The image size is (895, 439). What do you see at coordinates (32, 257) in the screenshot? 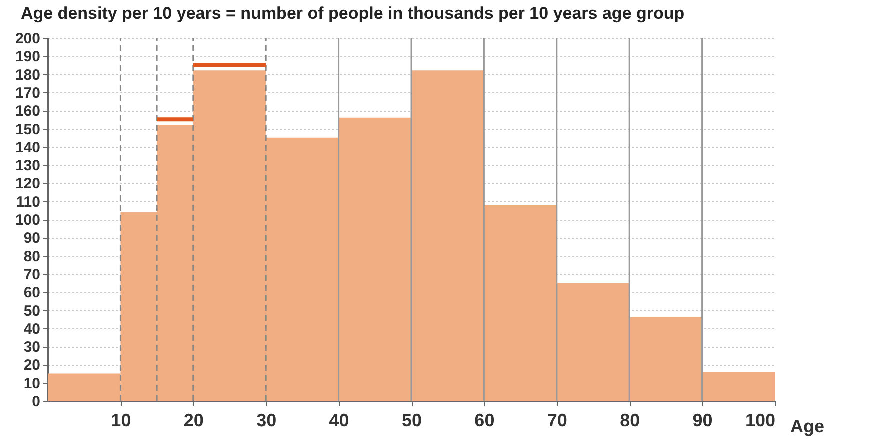
I see `y-tick-label: 80` at bounding box center [32, 257].